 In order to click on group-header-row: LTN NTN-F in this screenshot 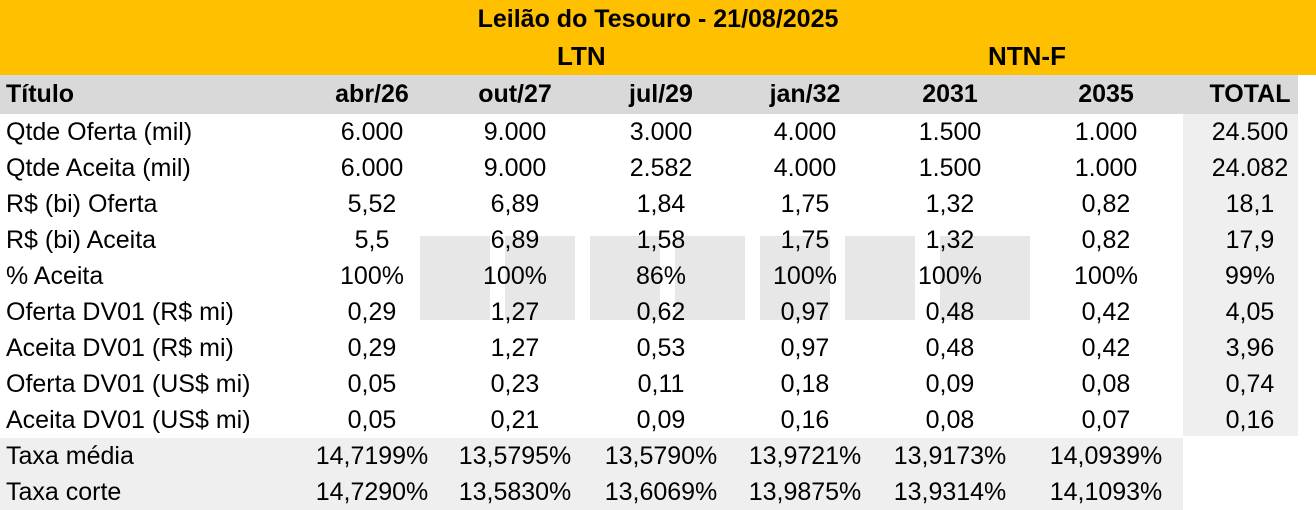, I will do `click(658, 56)`.